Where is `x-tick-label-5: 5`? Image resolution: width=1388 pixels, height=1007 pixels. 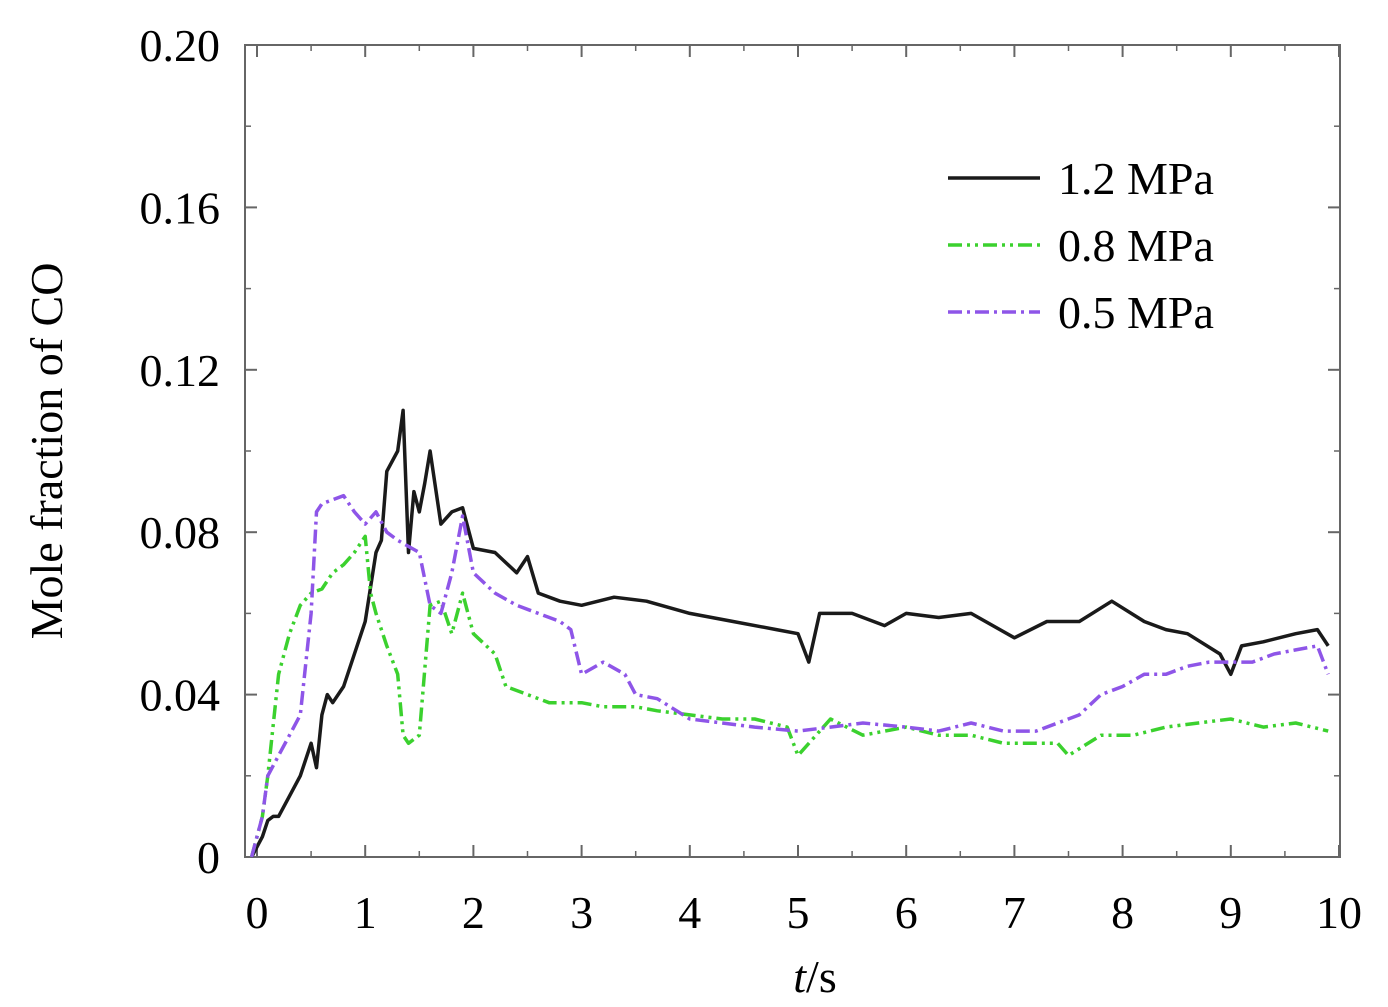 x-tick-label-5: 5 is located at coordinates (798, 912).